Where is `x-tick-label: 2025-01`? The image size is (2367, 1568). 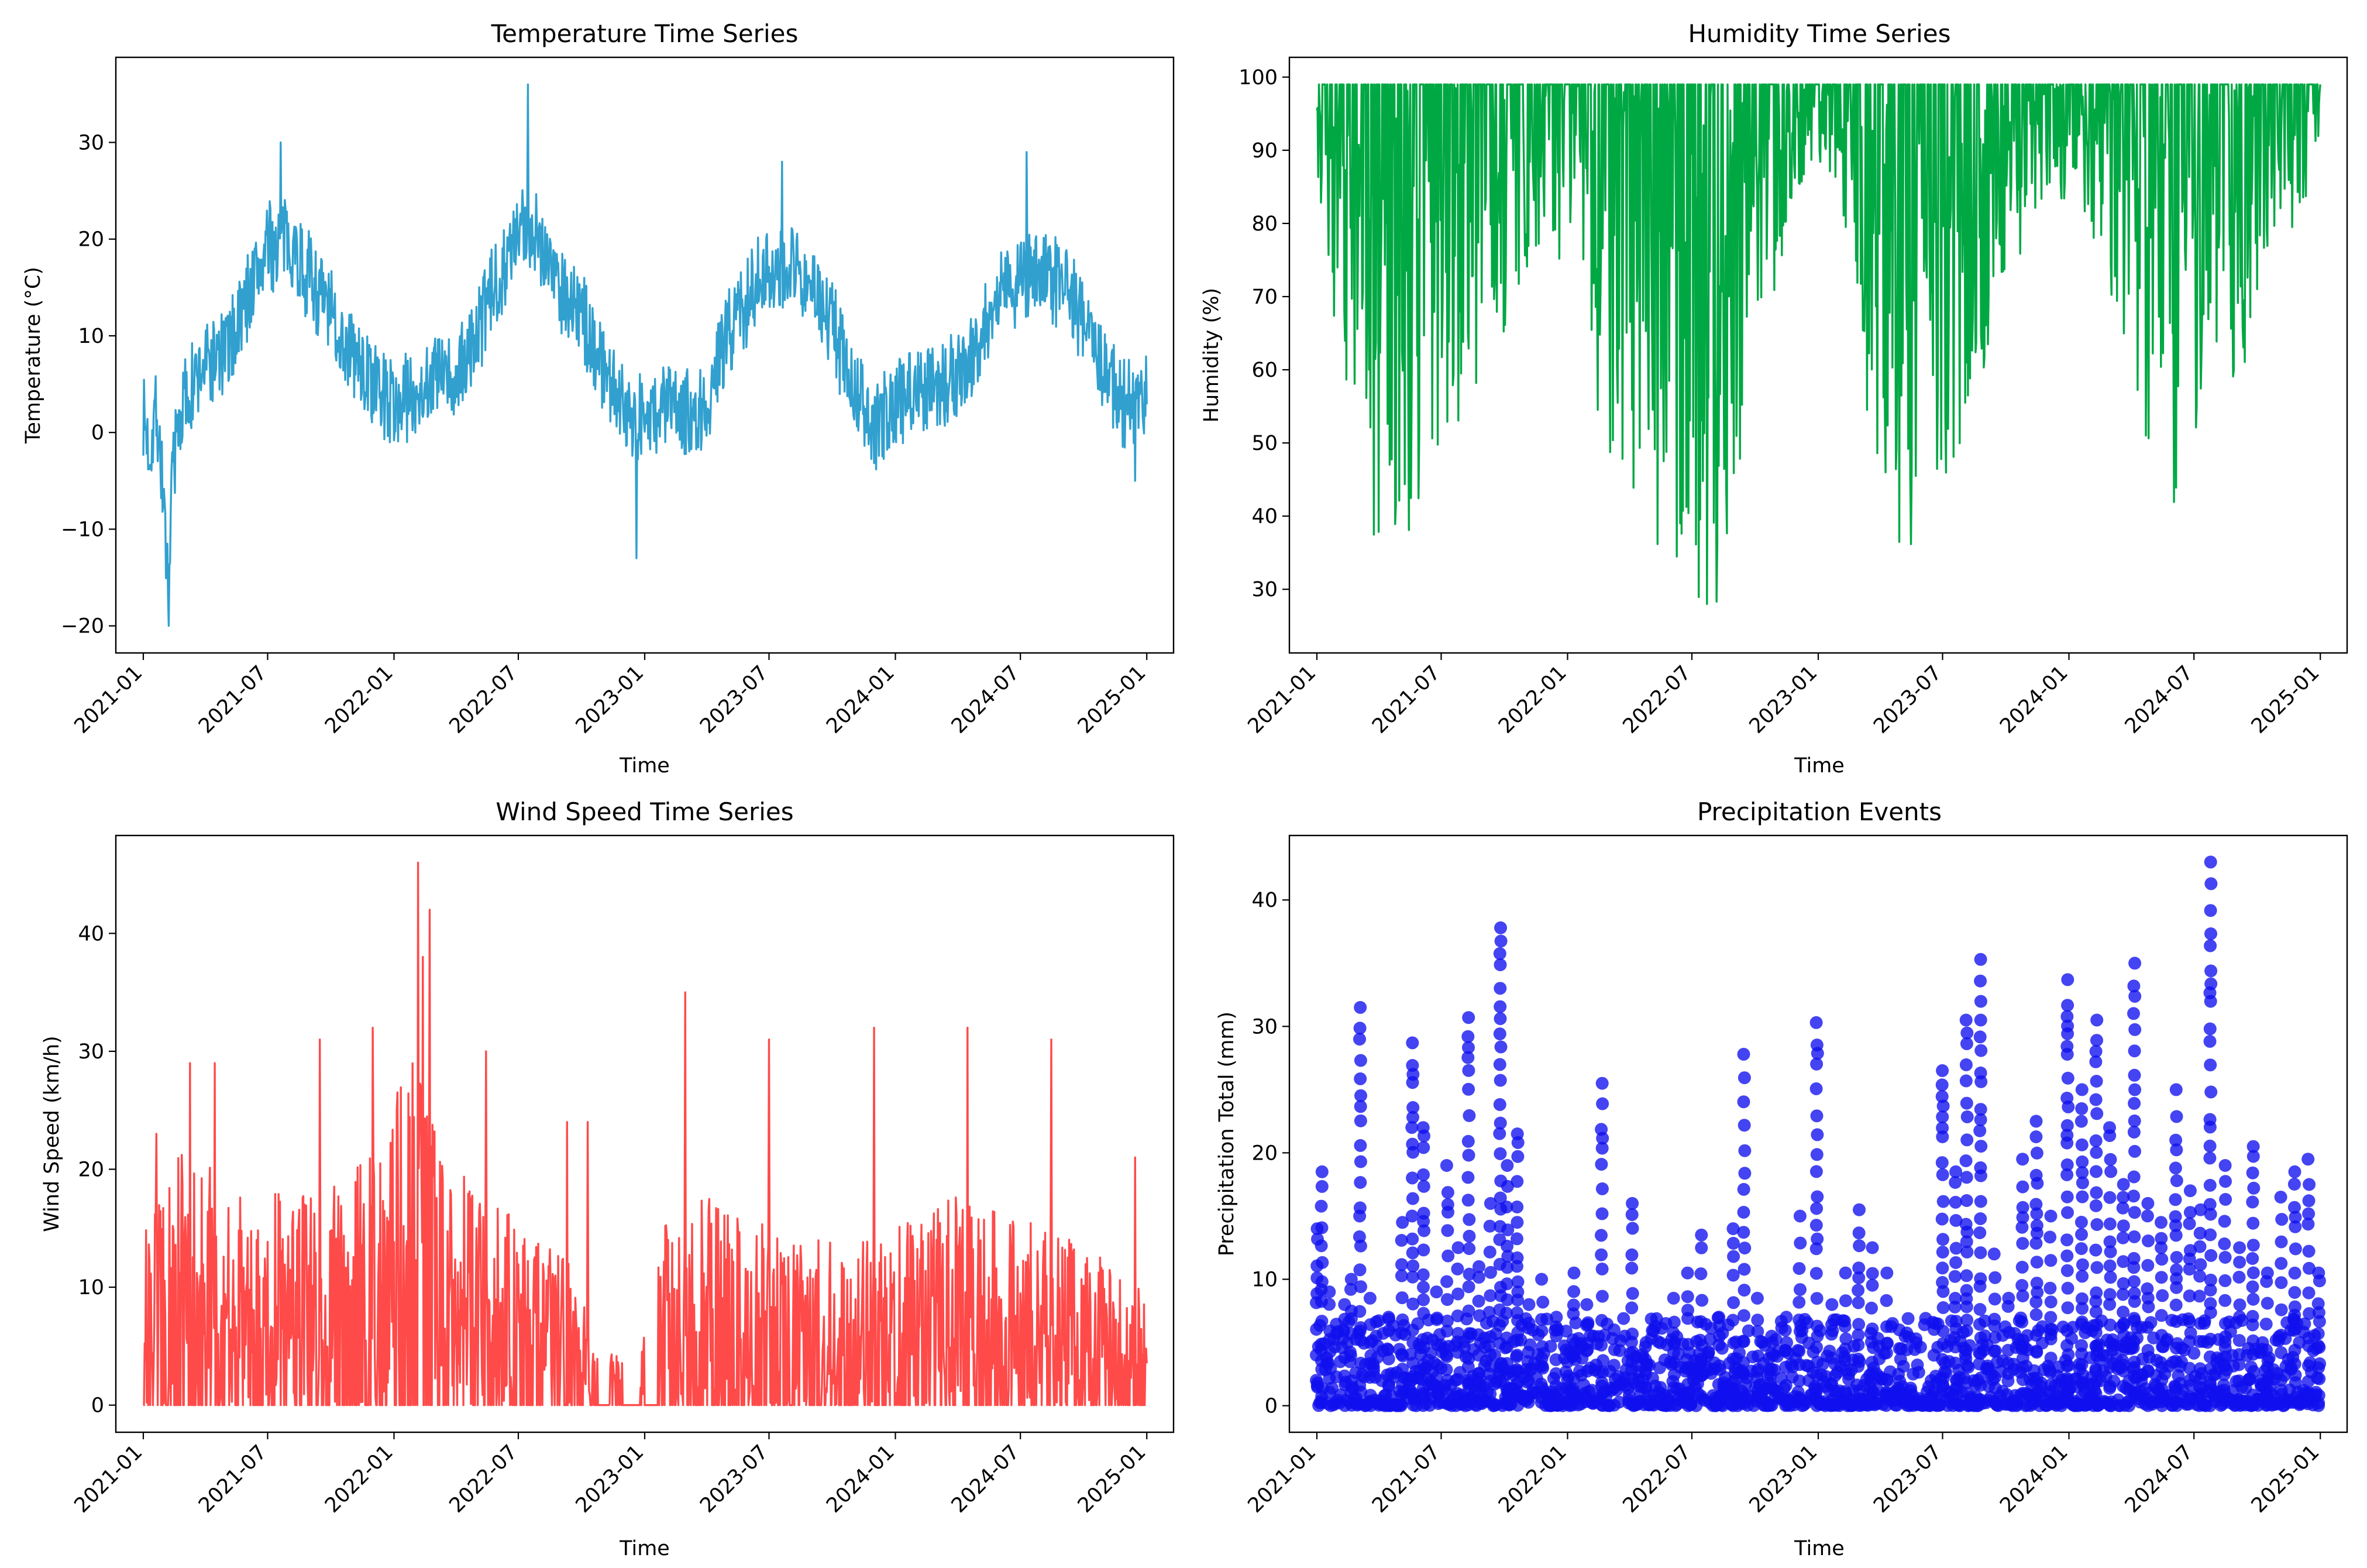 x-tick-label: 2025-01 is located at coordinates (1112, 699).